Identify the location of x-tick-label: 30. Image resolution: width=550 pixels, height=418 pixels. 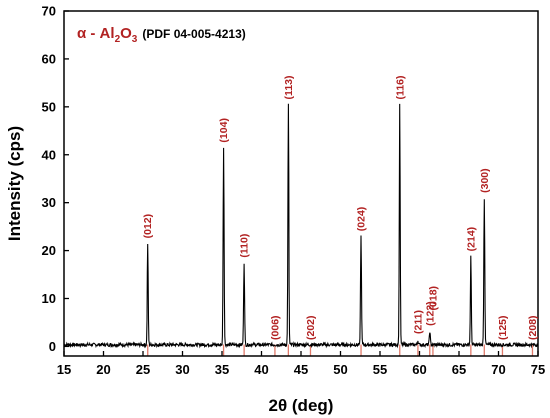
(182, 369).